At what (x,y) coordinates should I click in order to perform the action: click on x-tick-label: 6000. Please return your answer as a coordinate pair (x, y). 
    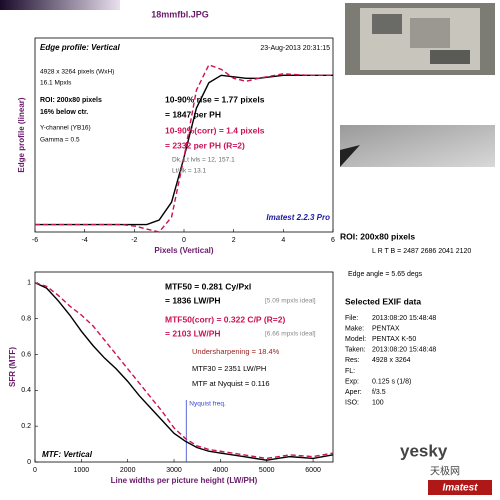
    Looking at the image, I should click on (313, 470).